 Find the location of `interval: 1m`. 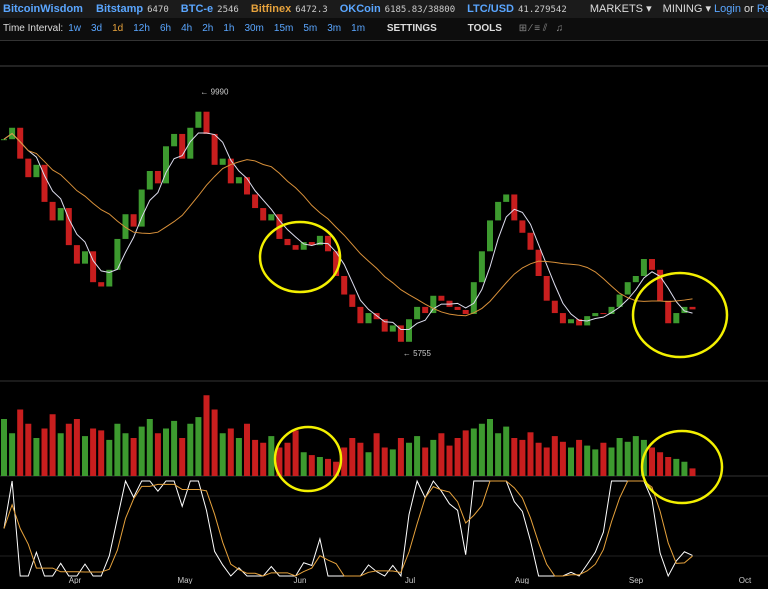

interval: 1m is located at coordinates (358, 28).